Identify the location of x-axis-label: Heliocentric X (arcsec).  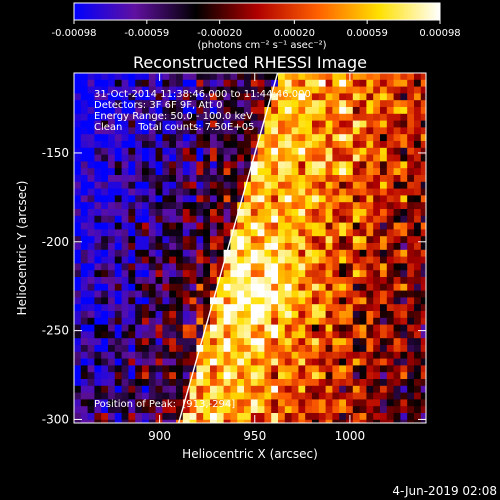
(250, 454).